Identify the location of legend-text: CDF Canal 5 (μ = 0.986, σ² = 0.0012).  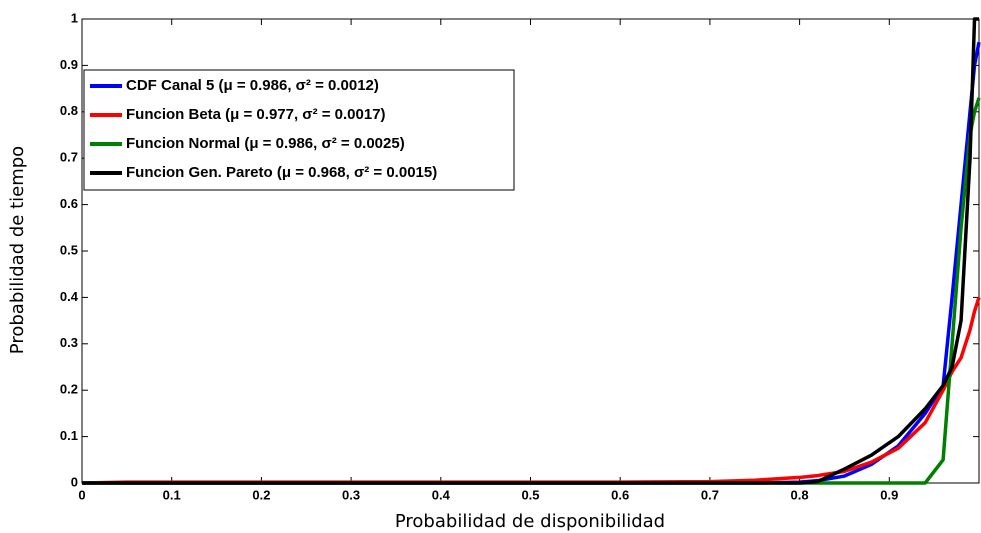
(252, 85).